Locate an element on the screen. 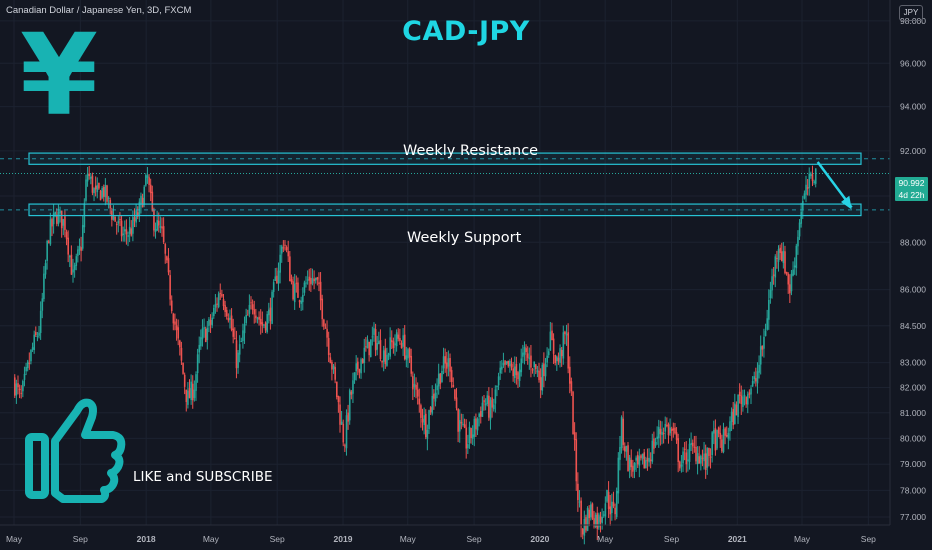 This screenshot has height=550, width=932. chart-title: CAD-JPY is located at coordinates (466, 31).